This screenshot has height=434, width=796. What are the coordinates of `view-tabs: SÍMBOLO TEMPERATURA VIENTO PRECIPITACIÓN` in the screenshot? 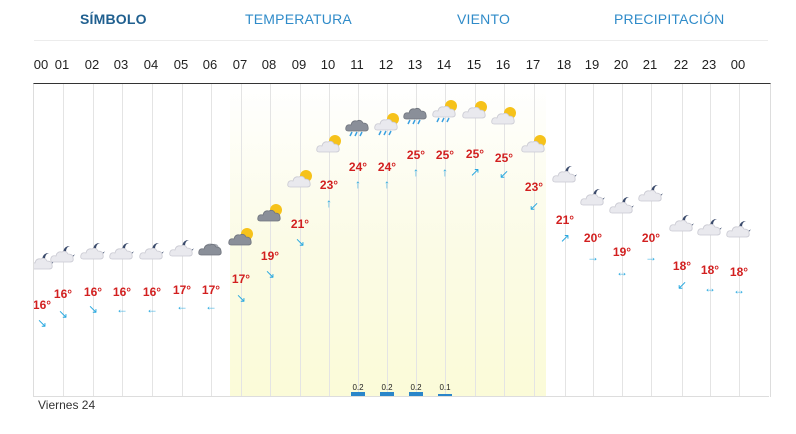 It's located at (398, 20).